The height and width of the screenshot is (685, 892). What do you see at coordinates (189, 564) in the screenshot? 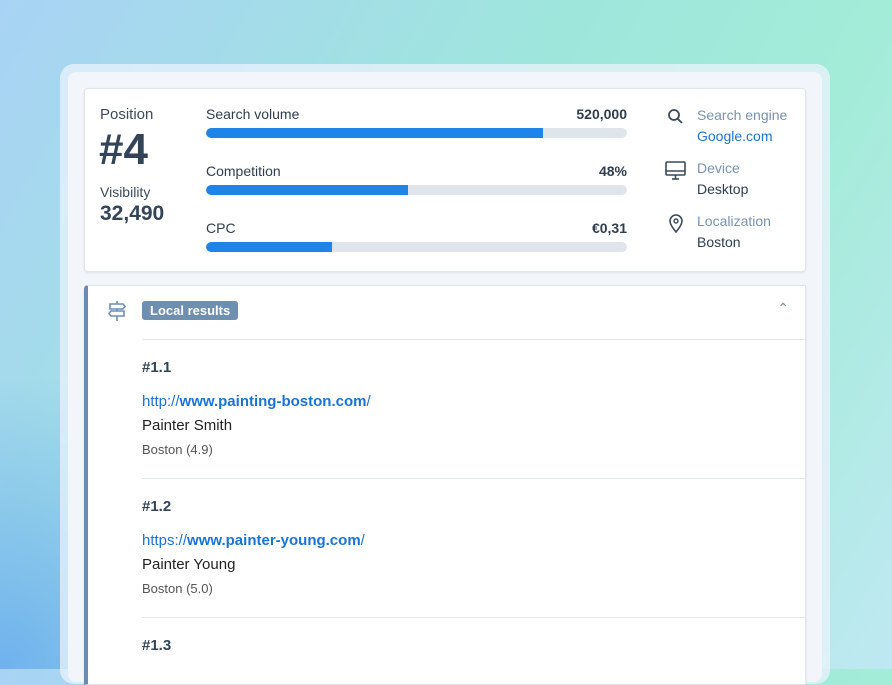
I see `result-name: Painter Young` at bounding box center [189, 564].